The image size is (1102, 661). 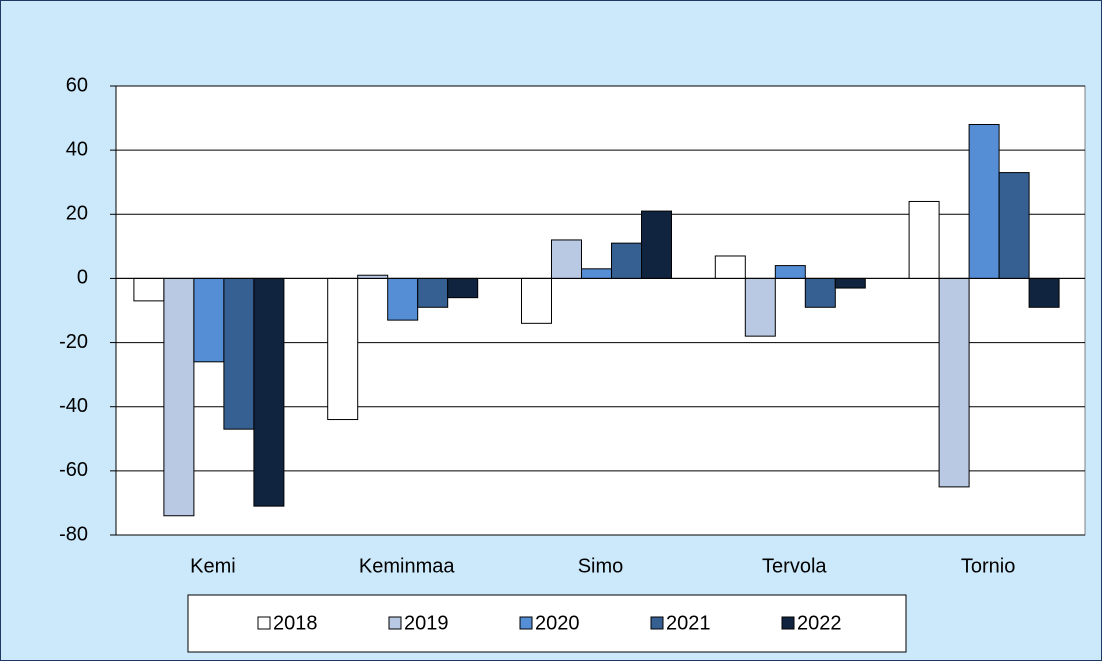 What do you see at coordinates (73, 406) in the screenshot?
I see `y-tick-label: -40` at bounding box center [73, 406].